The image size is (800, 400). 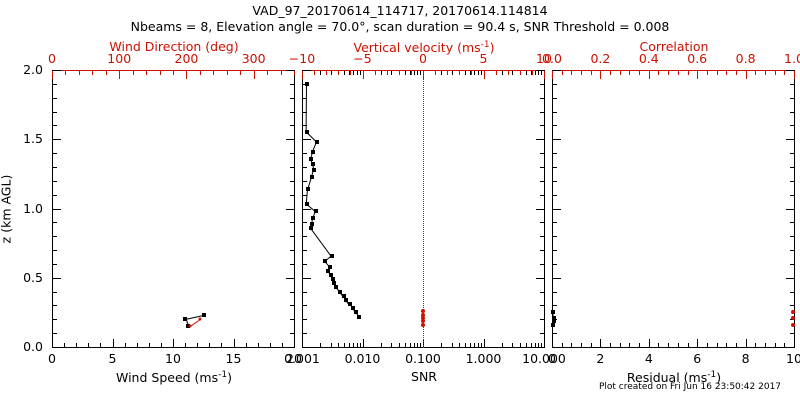 I want to click on panel3-bottom-tick: 10, so click(x=793, y=358).